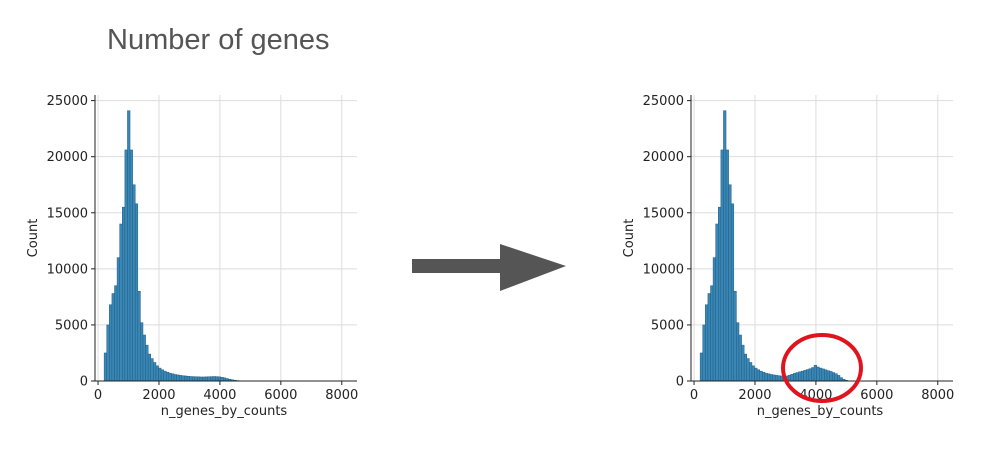  Describe the element at coordinates (218, 40) in the screenshot. I see `page-title: Number of genes` at that location.